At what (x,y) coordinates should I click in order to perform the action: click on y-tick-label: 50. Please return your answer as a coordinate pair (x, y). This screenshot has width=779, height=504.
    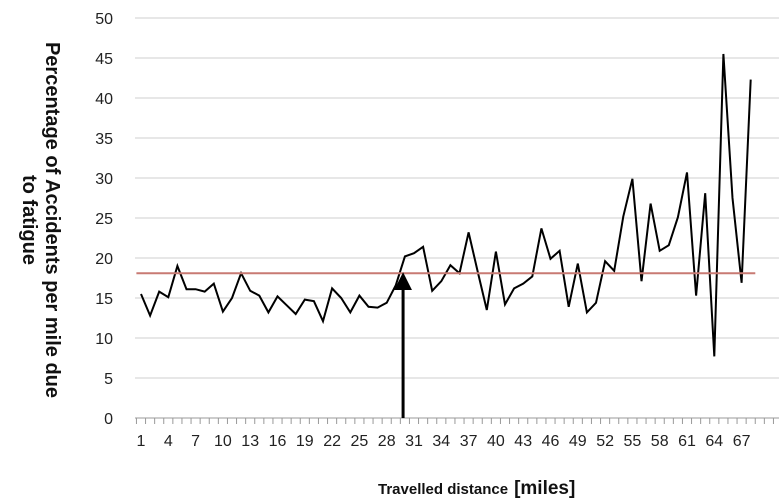
    Looking at the image, I should click on (104, 19).